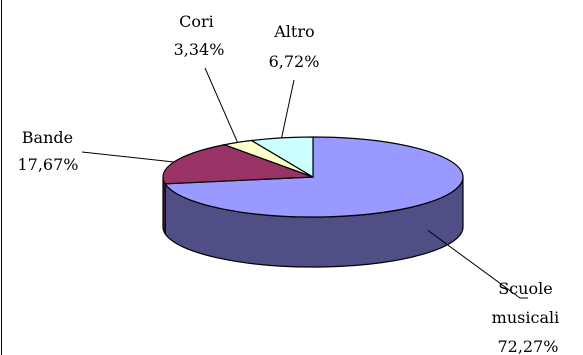  What do you see at coordinates (199, 49) in the screenshot?
I see `label-cori-value: 3,34%` at bounding box center [199, 49].